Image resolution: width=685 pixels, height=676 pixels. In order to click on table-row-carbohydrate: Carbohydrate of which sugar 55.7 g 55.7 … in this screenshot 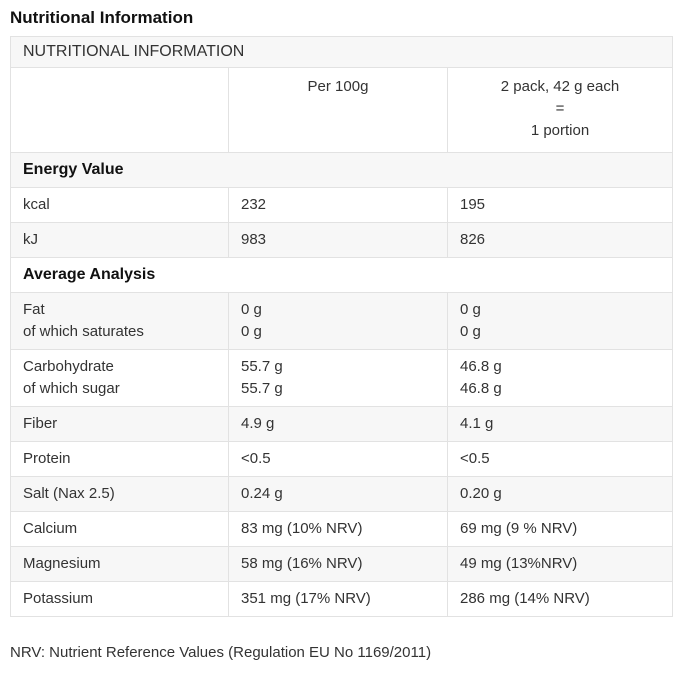, I will do `click(341, 378)`.